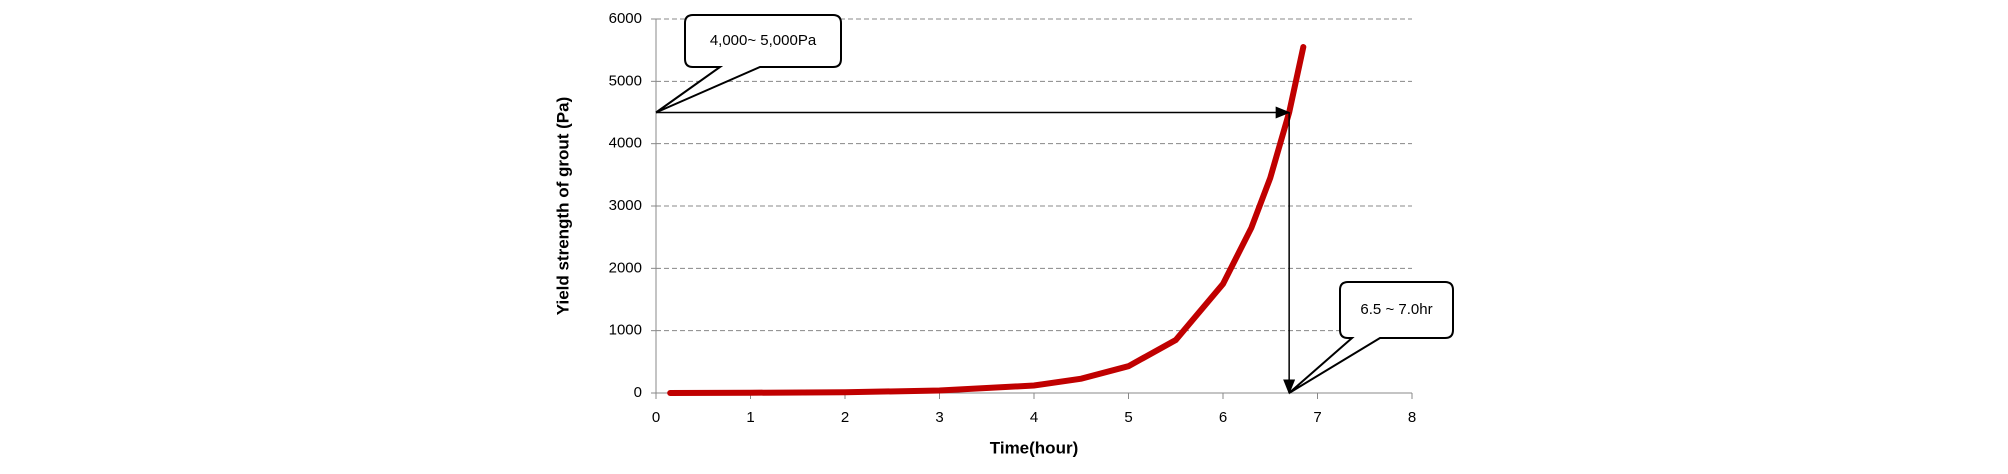 Image resolution: width=2008 pixels, height=474 pixels. What do you see at coordinates (625, 267) in the screenshot?
I see `y-tick-label: 2000` at bounding box center [625, 267].